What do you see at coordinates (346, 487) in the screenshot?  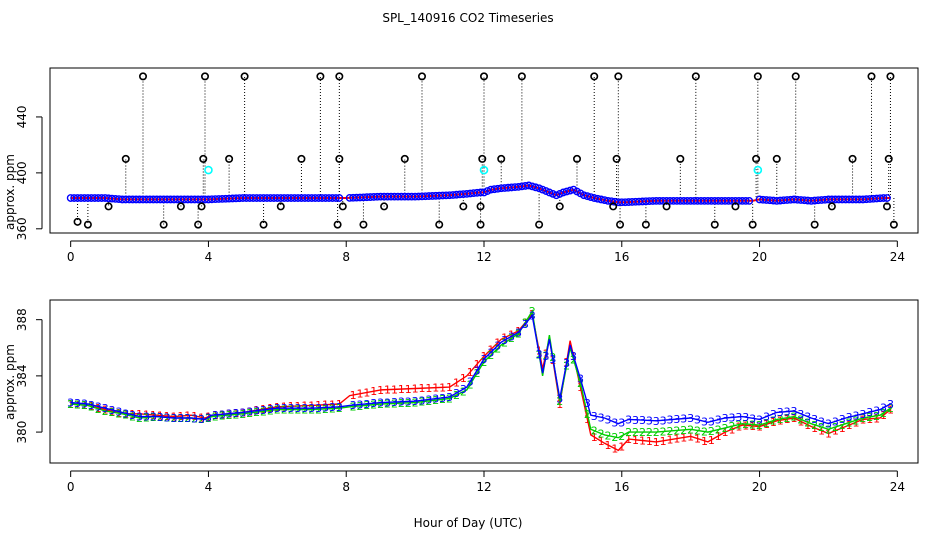 I see `bottom-x-tick-label: 8` at bounding box center [346, 487].